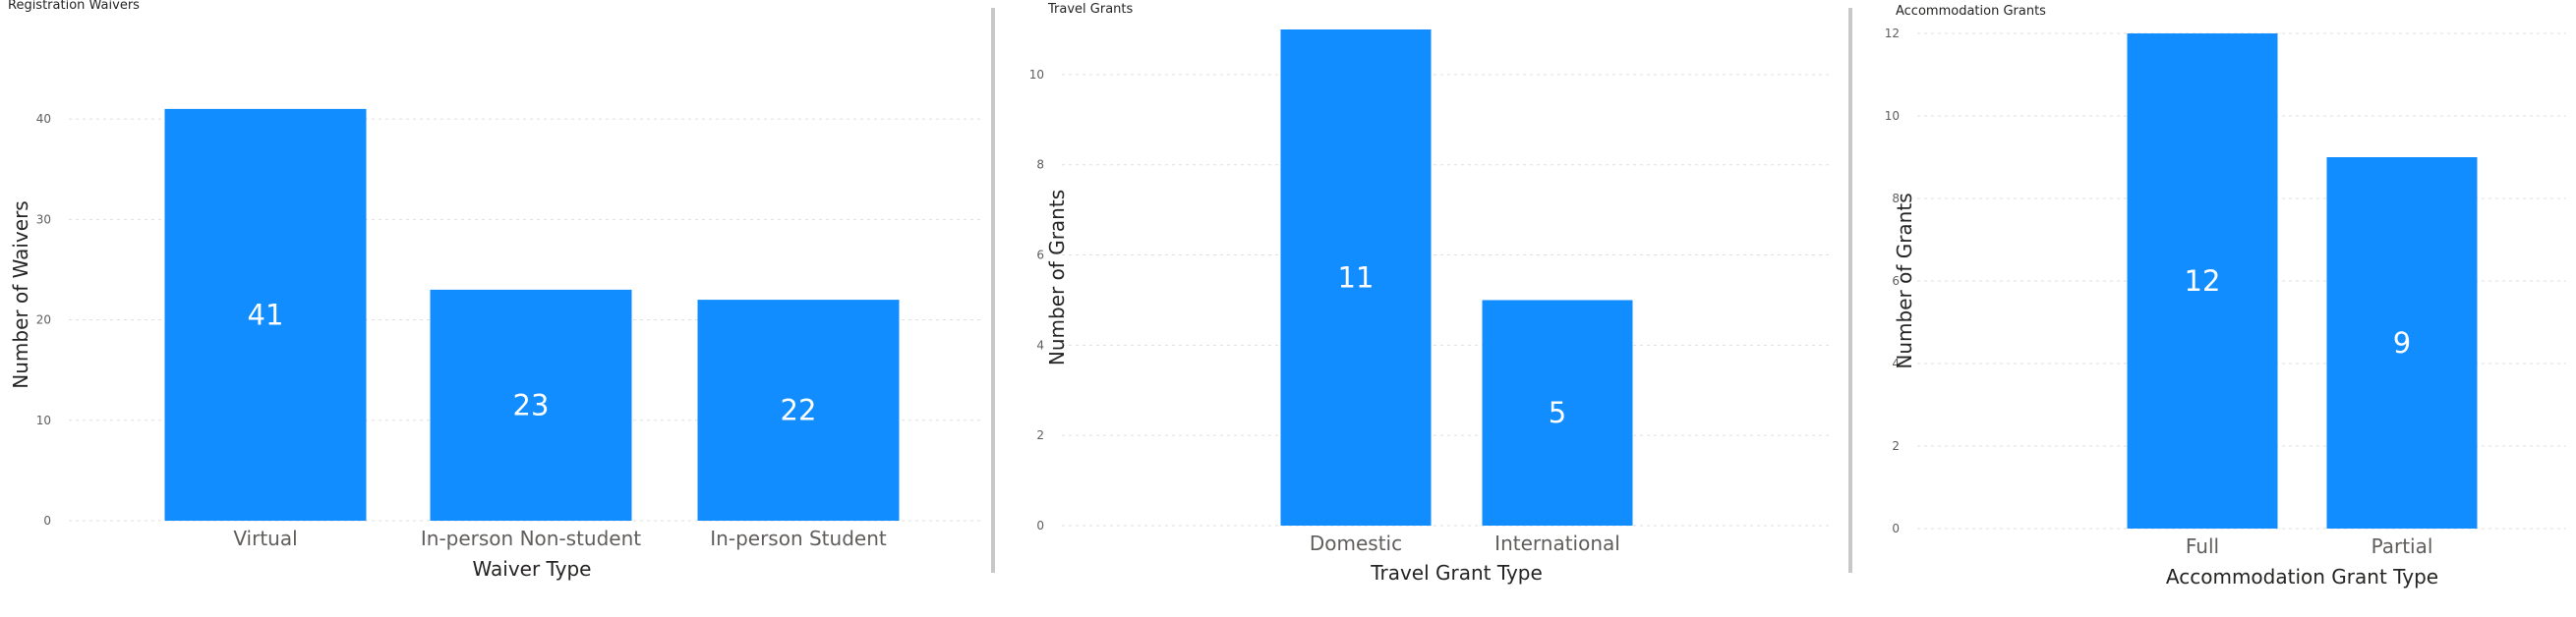  I want to click on data-label: 22, so click(799, 410).